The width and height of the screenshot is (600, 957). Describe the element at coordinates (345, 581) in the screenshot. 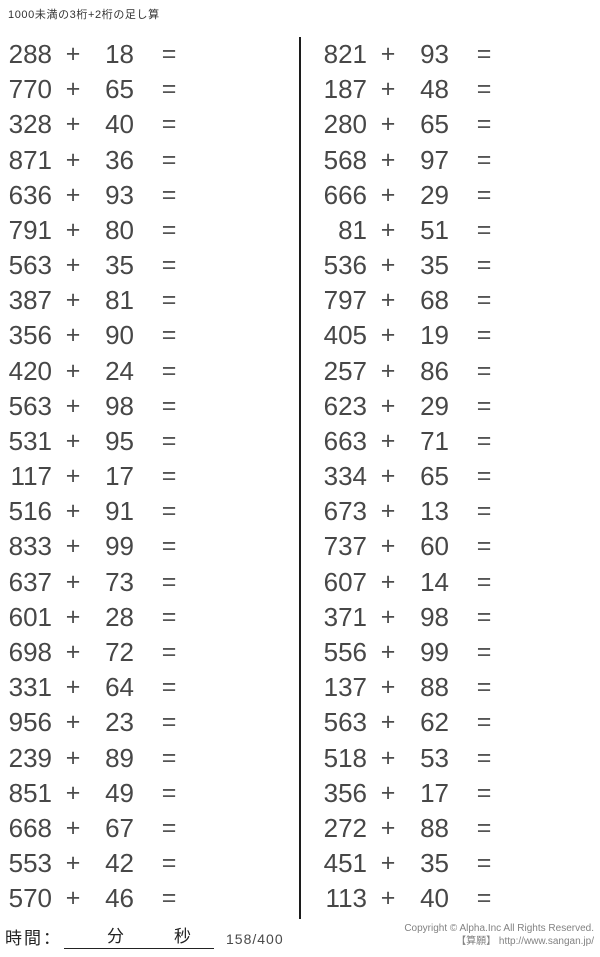

I see `addend-1: 607` at that location.